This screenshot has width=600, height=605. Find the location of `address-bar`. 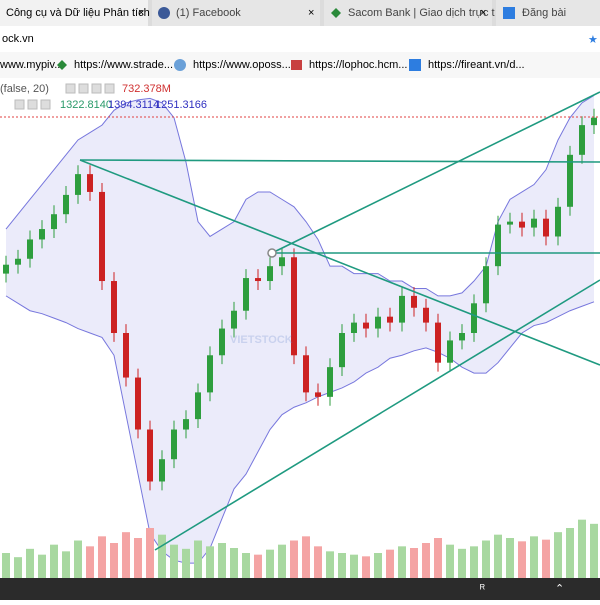

address-bar is located at coordinates (300, 39).